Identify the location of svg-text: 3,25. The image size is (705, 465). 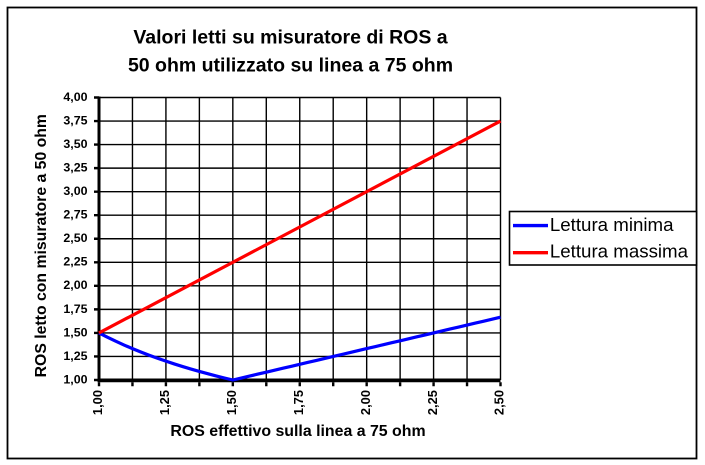
(75, 168).